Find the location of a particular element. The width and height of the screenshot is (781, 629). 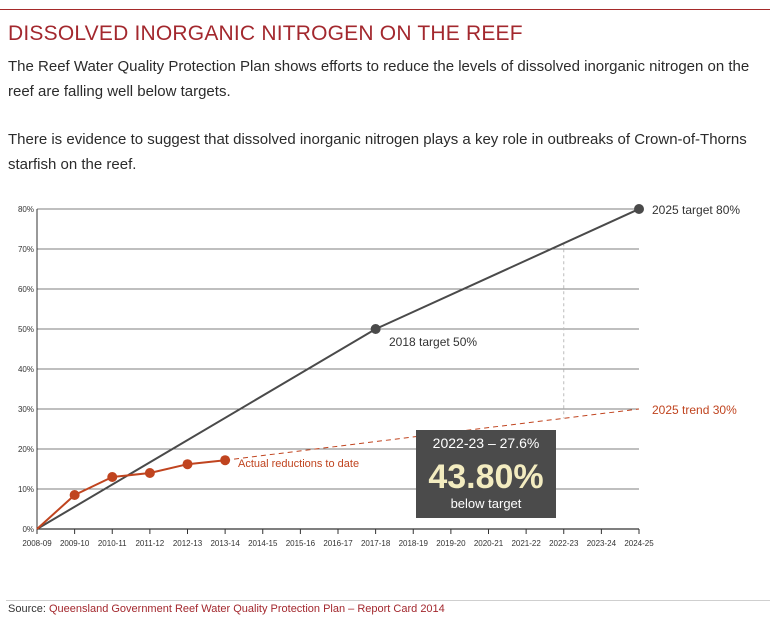

x-tick-label: 2012-13 is located at coordinates (188, 543).